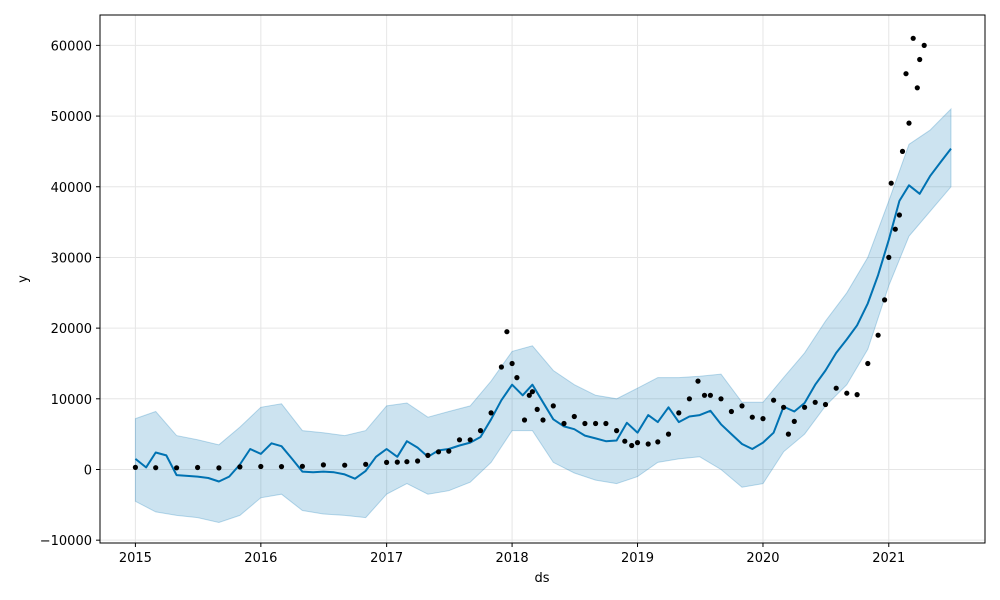 The height and width of the screenshot is (600, 1000). What do you see at coordinates (71, 400) in the screenshot?
I see `y-tick-label: 10000` at bounding box center [71, 400].